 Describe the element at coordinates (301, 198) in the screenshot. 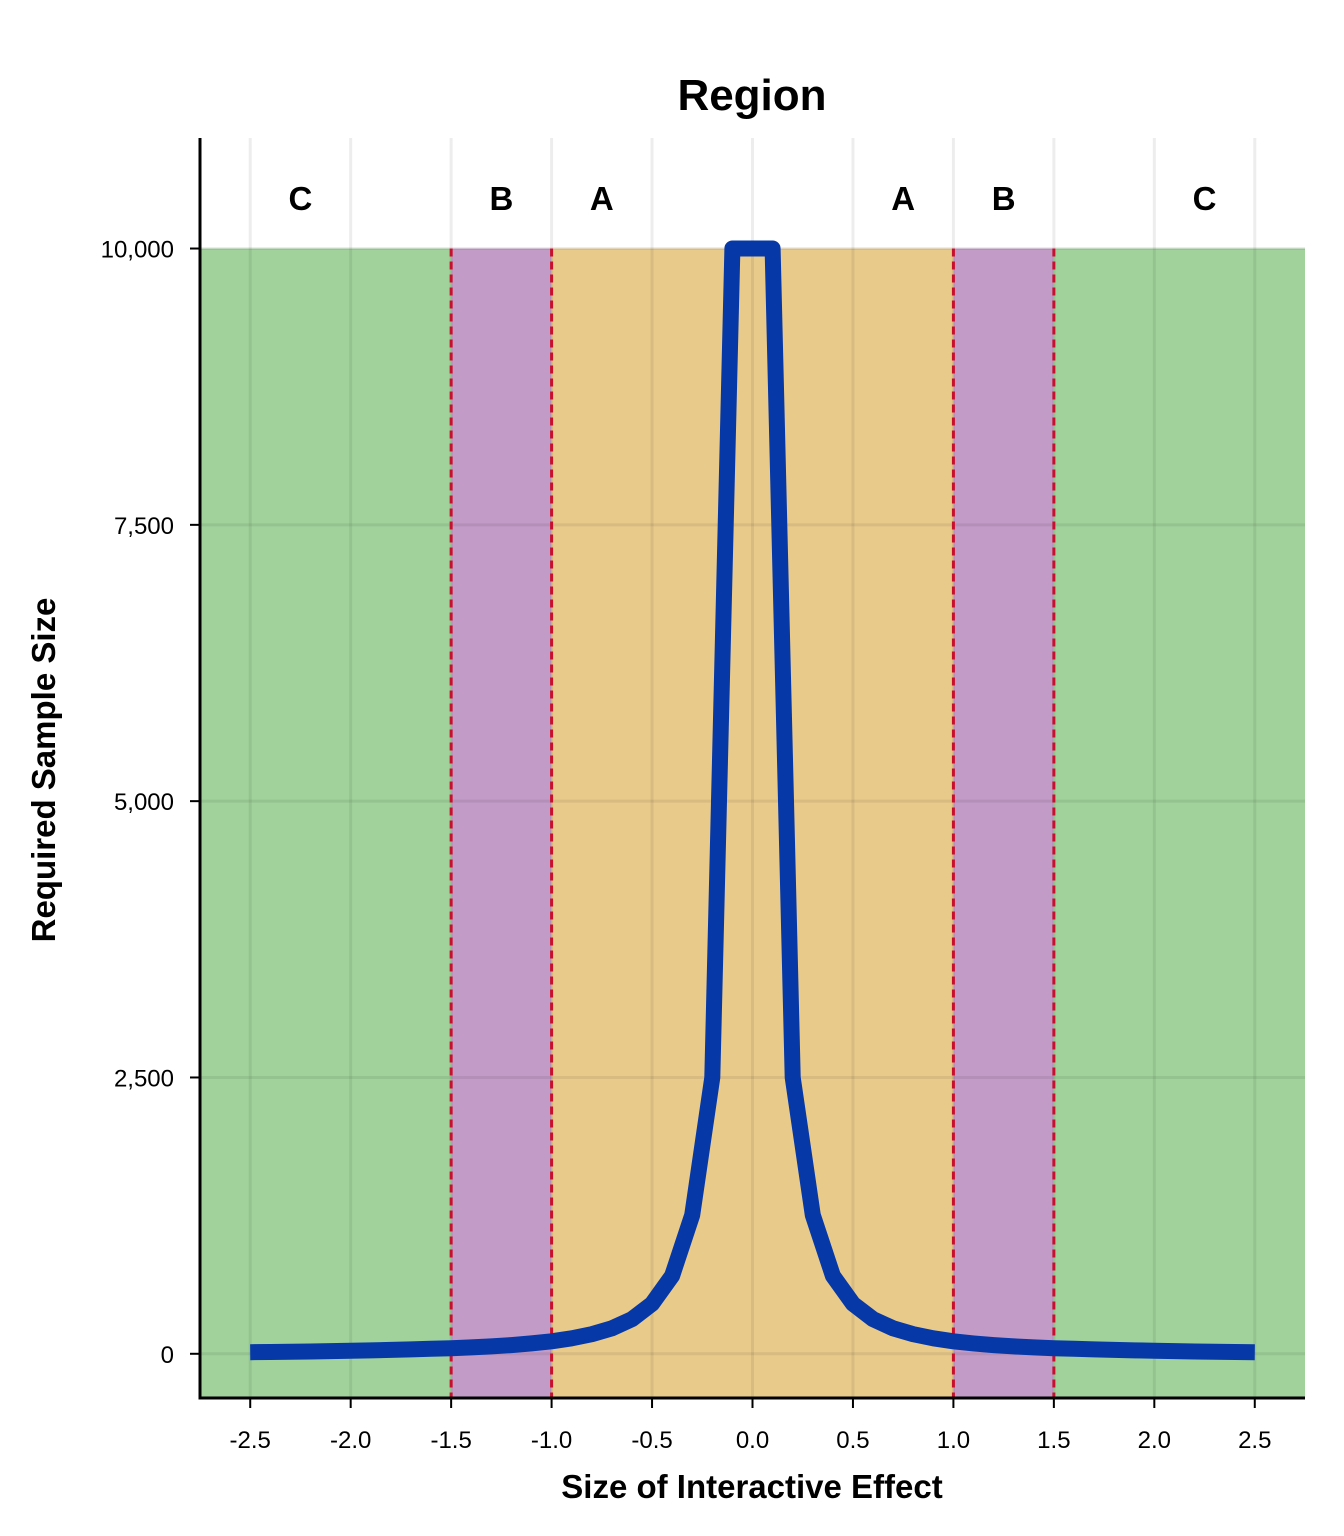

I see `region-label-c-0: C` at that location.